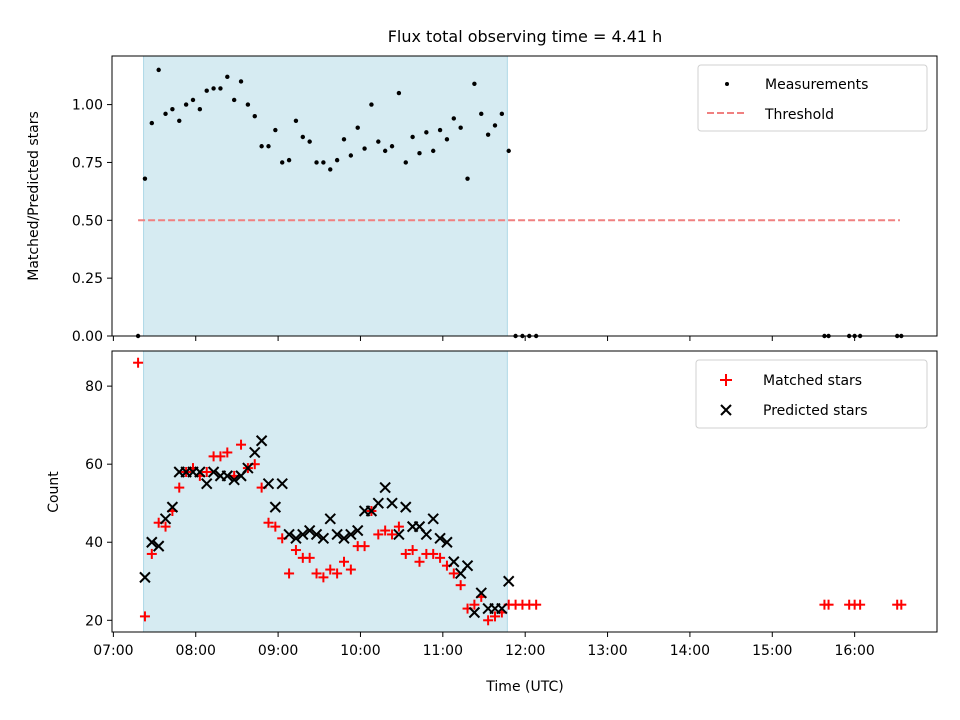  Describe the element at coordinates (87, 163) in the screenshot. I see `top-y-tick-label: 0.75` at that location.